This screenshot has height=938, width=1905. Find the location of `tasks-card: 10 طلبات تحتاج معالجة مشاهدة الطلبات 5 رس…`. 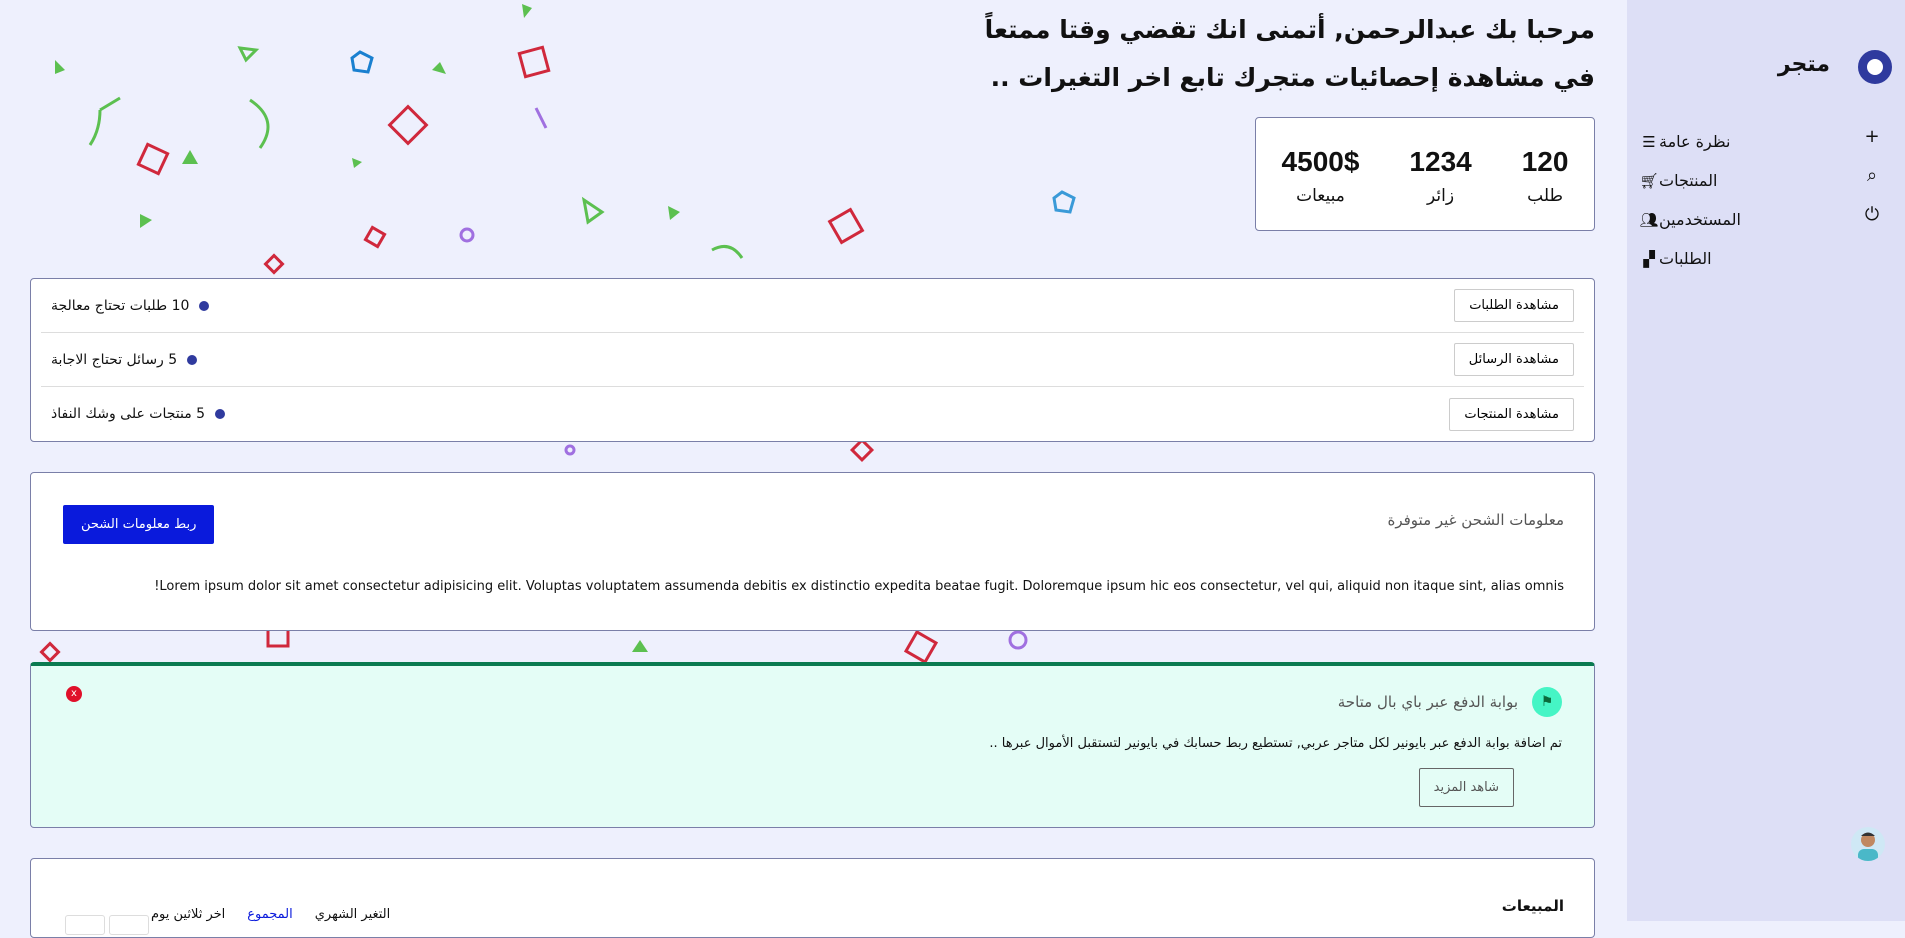

tasks-card: 10 طلبات تحتاج معالجة مشاهدة الطلبات 5 رس… is located at coordinates (812, 360).